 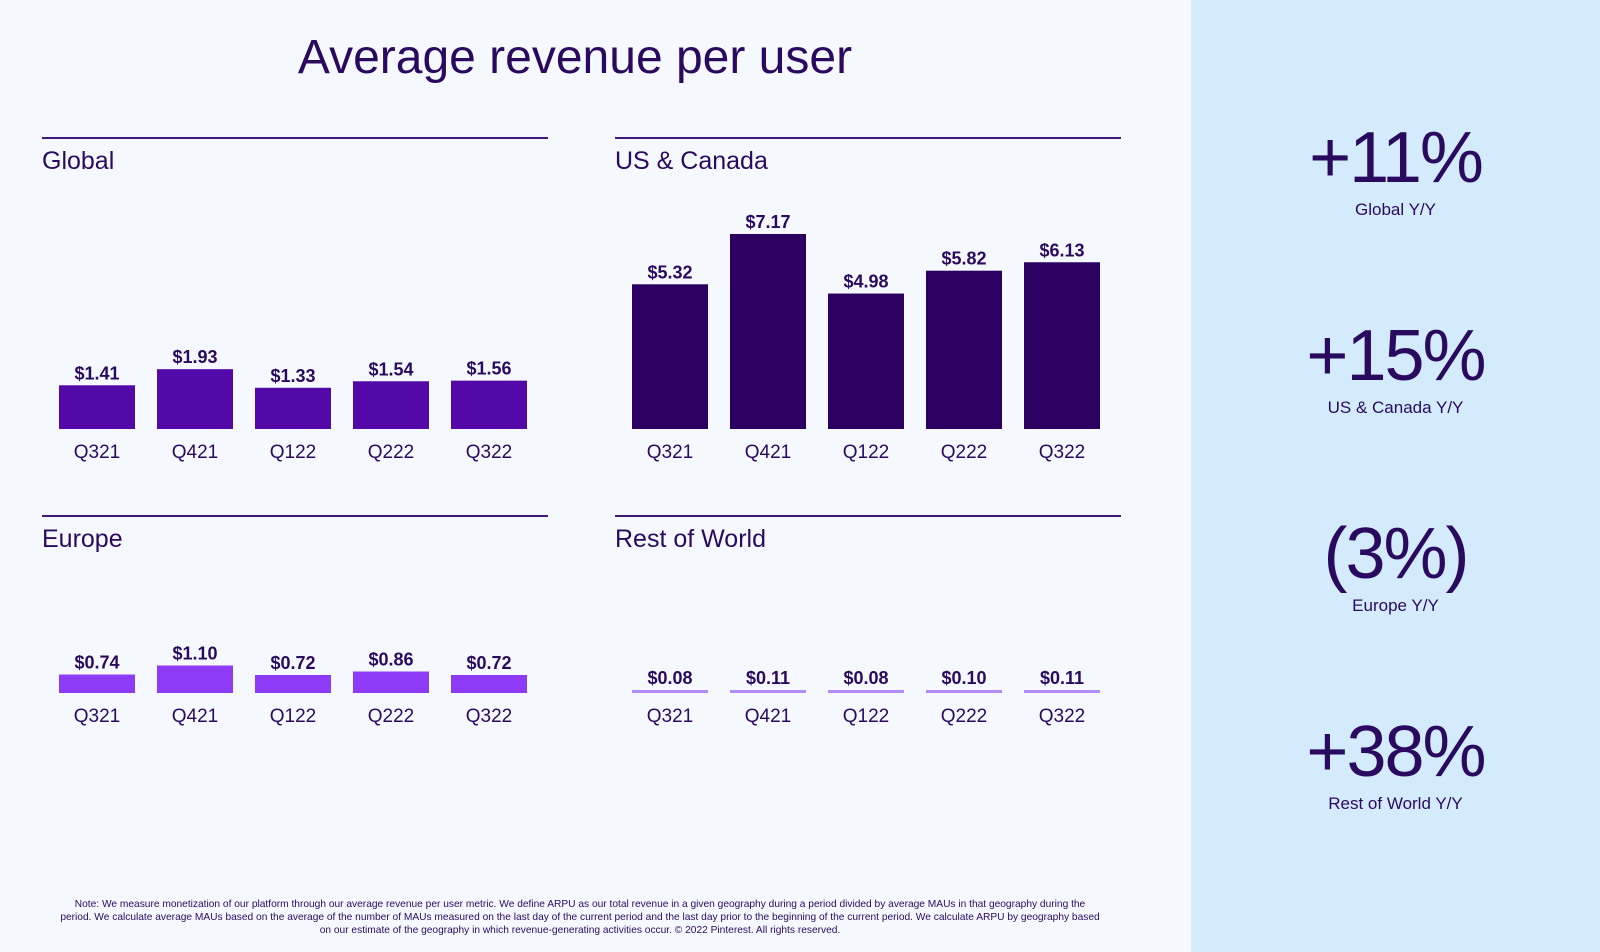 I want to click on stat-rest-of-world: +38% Rest of World Y/Y, so click(x=1395, y=765).